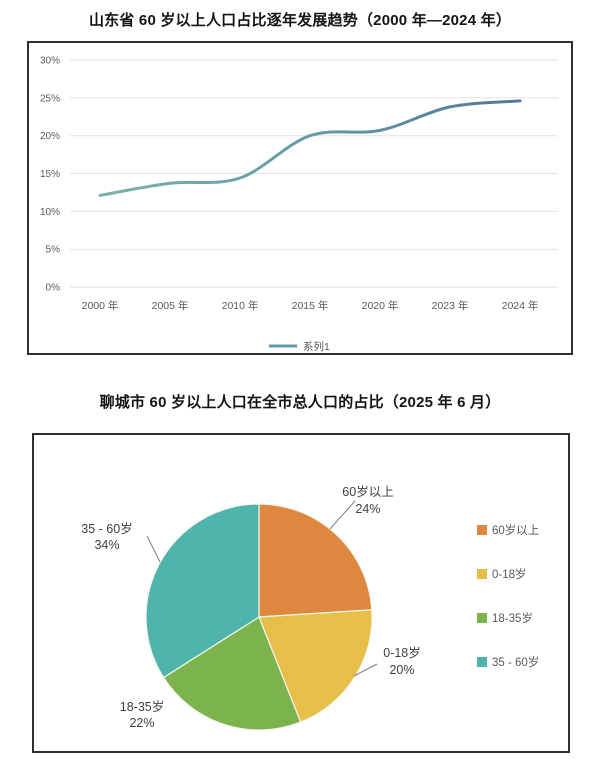 This screenshot has height=780, width=600. What do you see at coordinates (141, 723) in the screenshot?
I see `callout-value: 22%` at bounding box center [141, 723].